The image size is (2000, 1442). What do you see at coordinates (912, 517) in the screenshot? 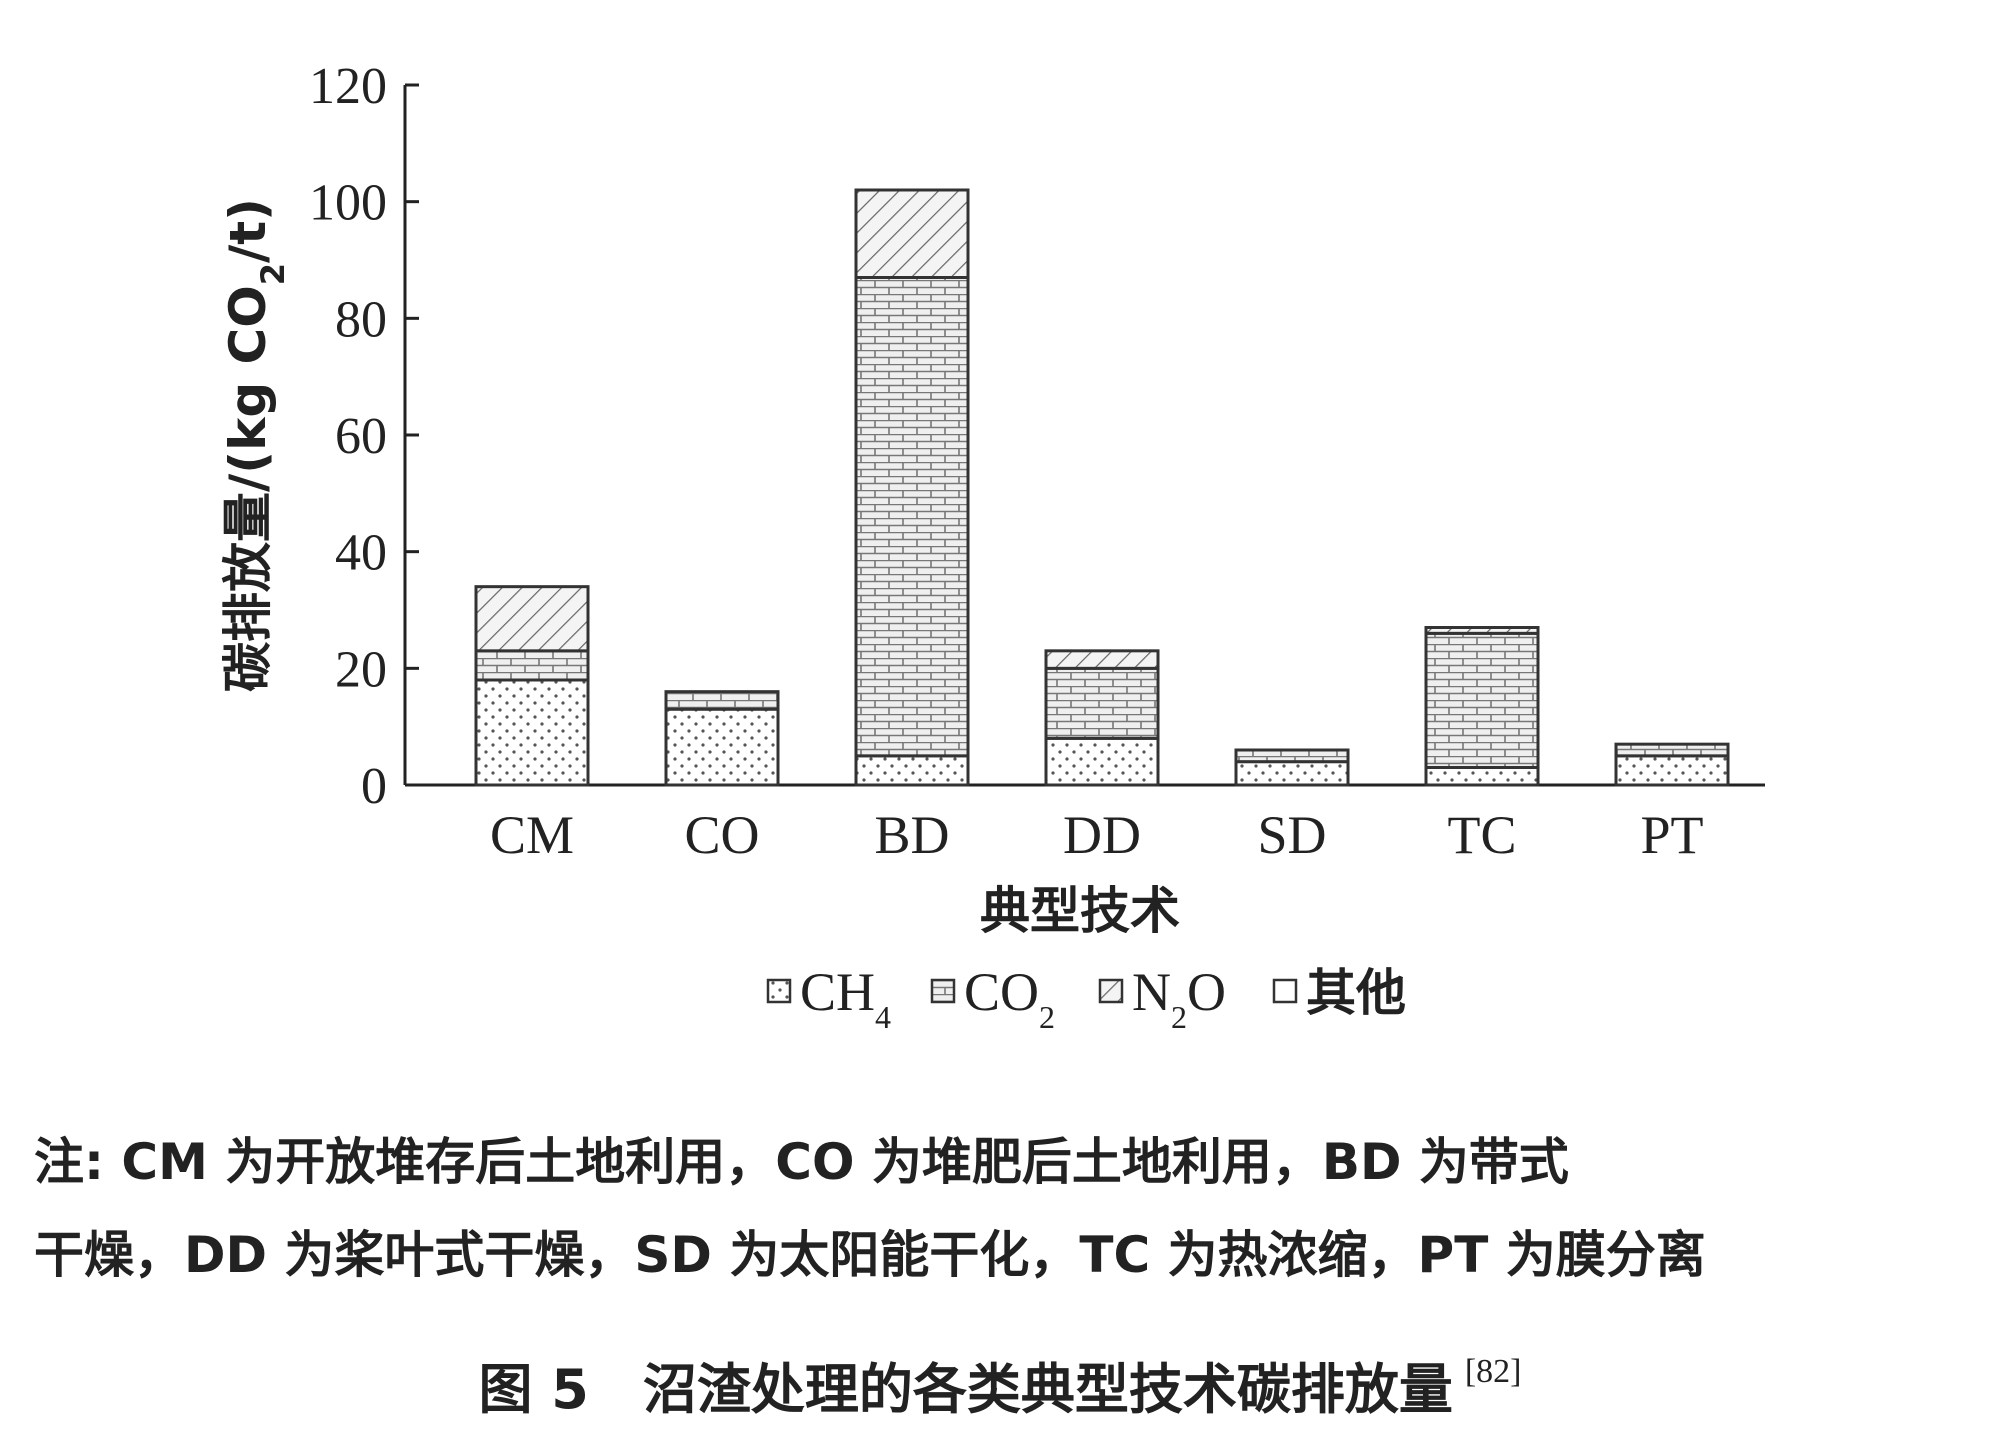
I see `bar-segment-bd-bricks` at bounding box center [912, 517].